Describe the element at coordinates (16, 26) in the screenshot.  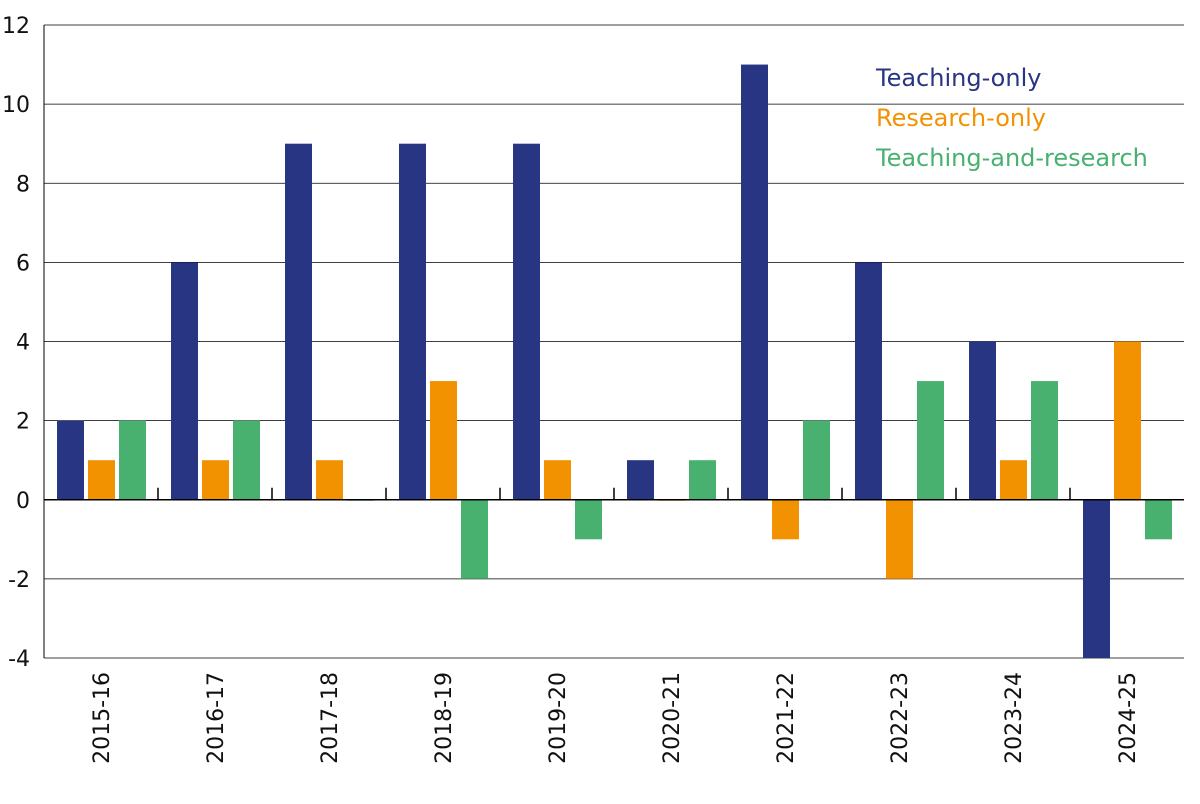
I see `y-tick-label: 12` at that location.